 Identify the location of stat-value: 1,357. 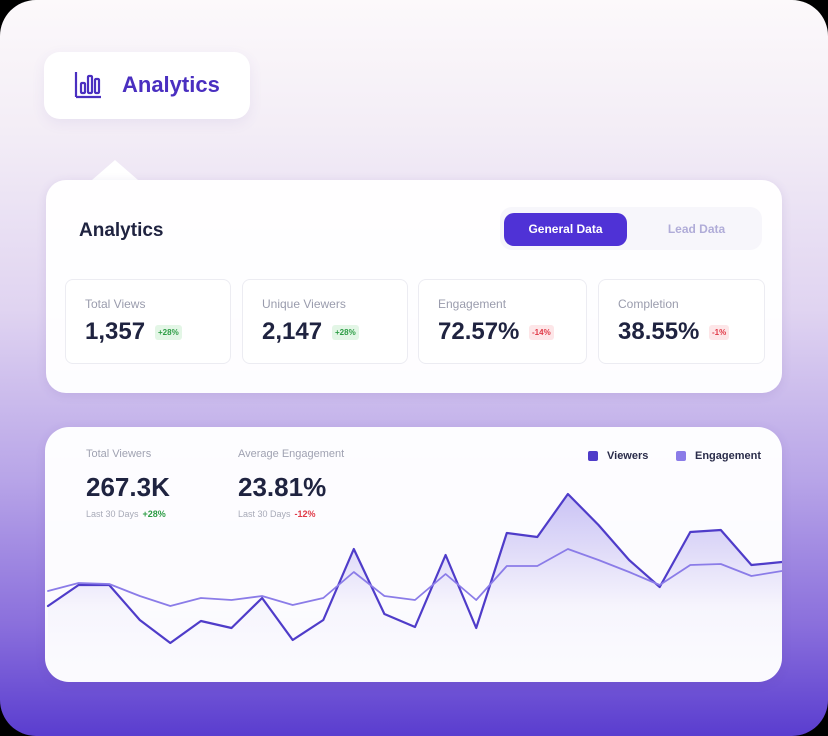
(115, 331).